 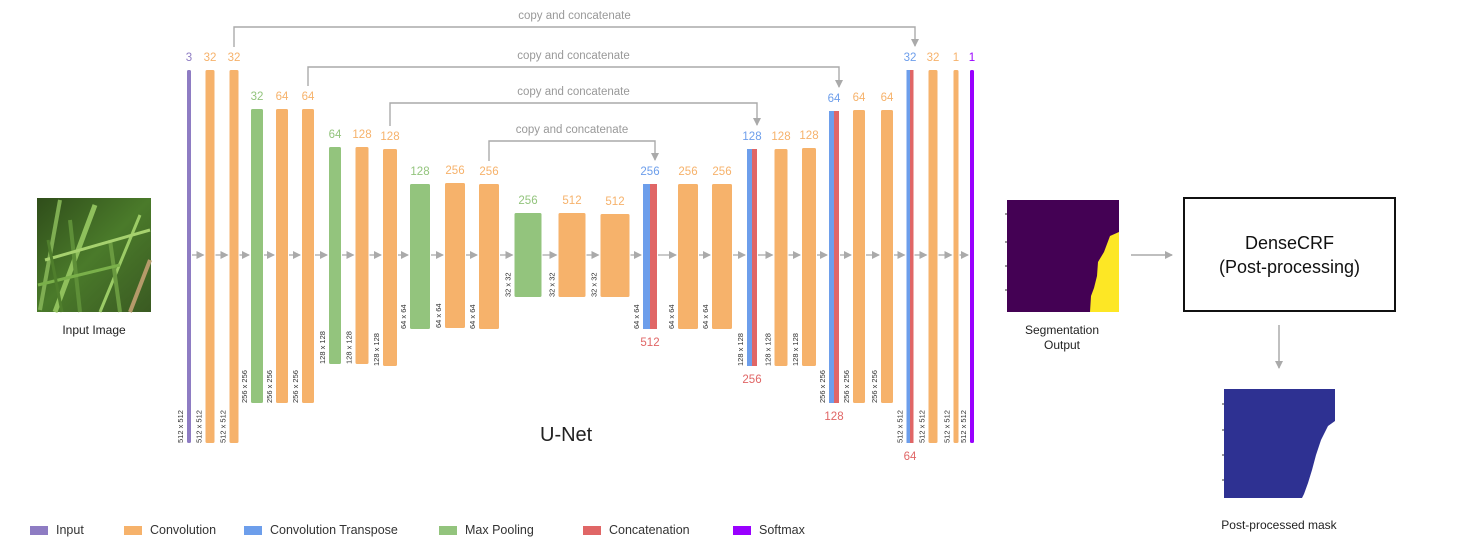 I want to click on legend-swatch-max-pooling, so click(x=448, y=530).